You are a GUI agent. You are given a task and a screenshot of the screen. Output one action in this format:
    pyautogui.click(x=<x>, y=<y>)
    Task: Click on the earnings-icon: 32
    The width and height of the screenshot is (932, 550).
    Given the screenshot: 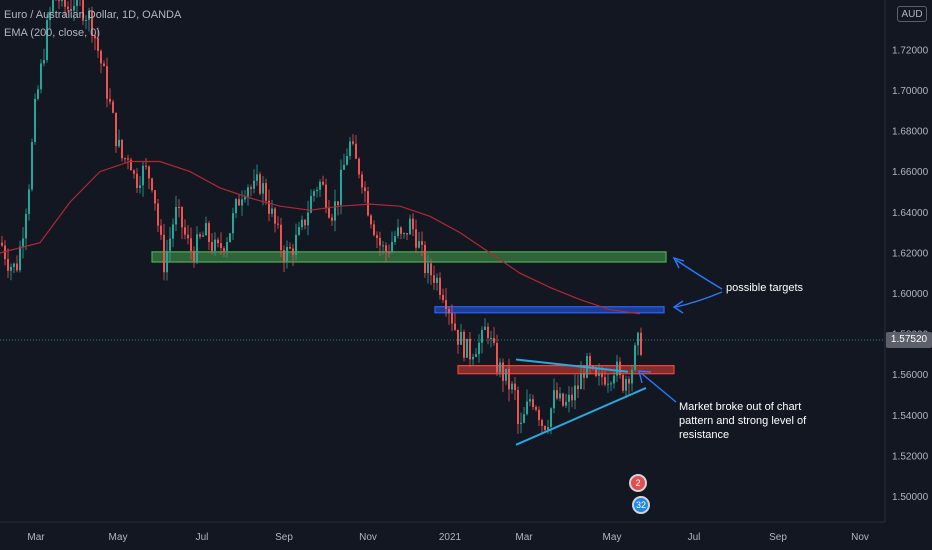 What is the action you would take?
    pyautogui.click(x=641, y=505)
    